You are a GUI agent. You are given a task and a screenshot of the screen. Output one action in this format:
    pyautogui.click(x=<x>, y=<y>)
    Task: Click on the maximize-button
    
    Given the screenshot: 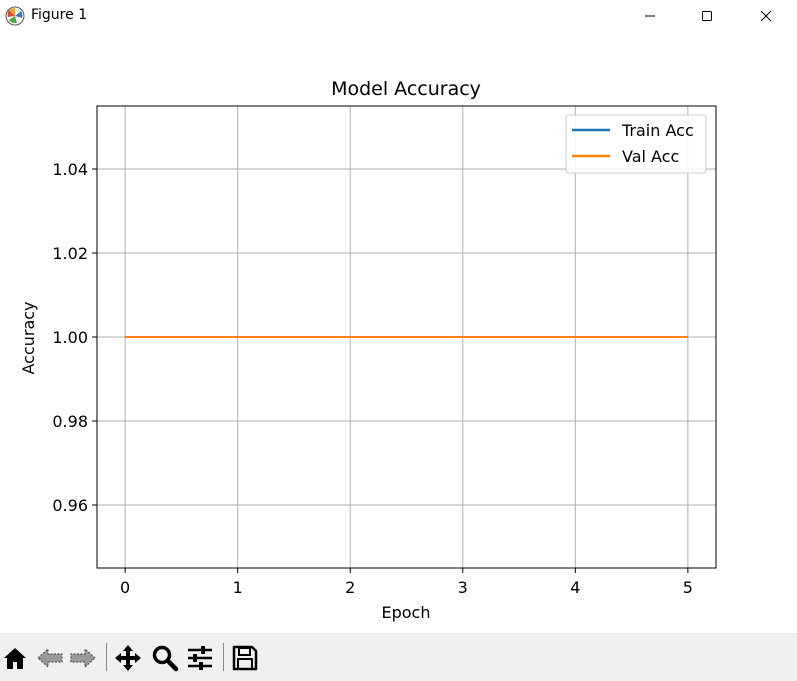 What is the action you would take?
    pyautogui.click(x=707, y=16)
    